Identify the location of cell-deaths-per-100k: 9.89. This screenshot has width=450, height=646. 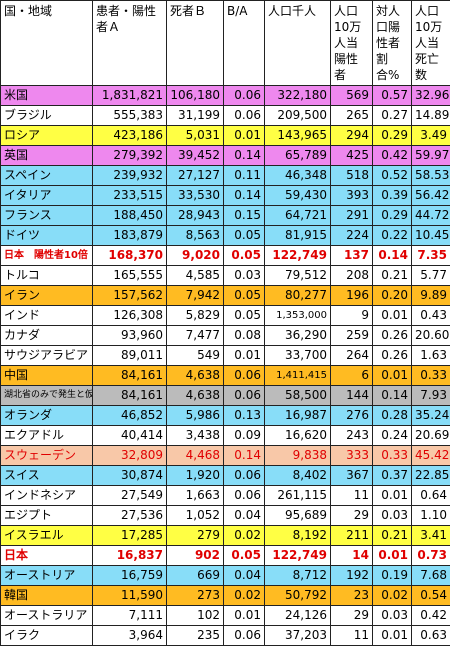
(431, 296).